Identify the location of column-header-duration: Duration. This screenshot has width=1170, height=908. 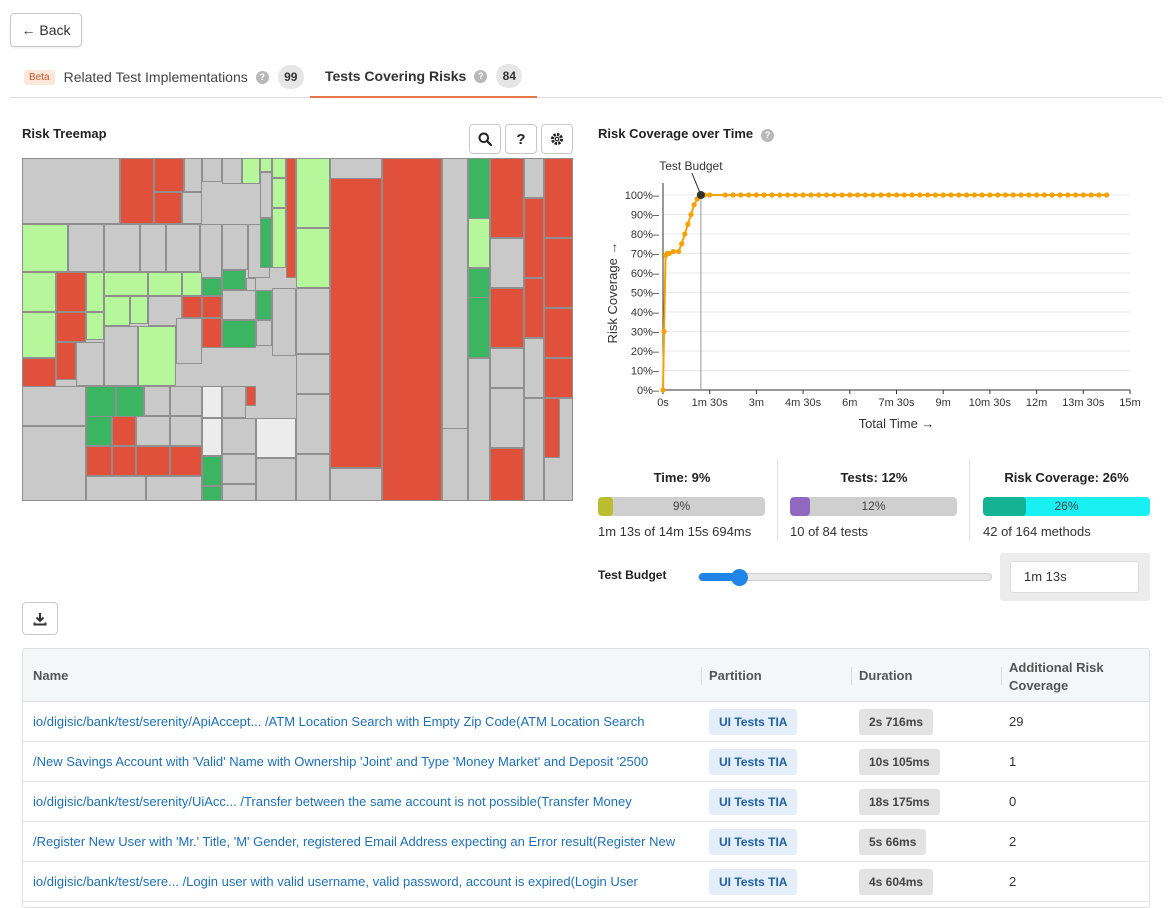
(886, 675).